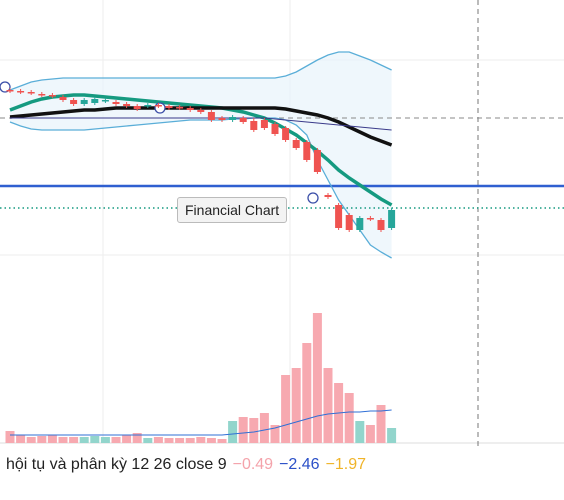  Describe the element at coordinates (201, 422) in the screenshot. I see `volume-ma` at that location.